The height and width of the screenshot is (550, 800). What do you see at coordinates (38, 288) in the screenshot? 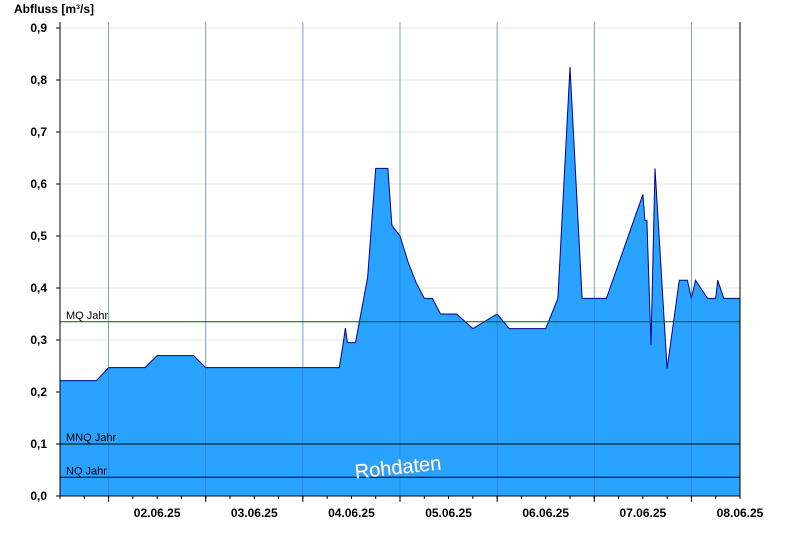
I see `y-tick-label: 0,4` at bounding box center [38, 288].